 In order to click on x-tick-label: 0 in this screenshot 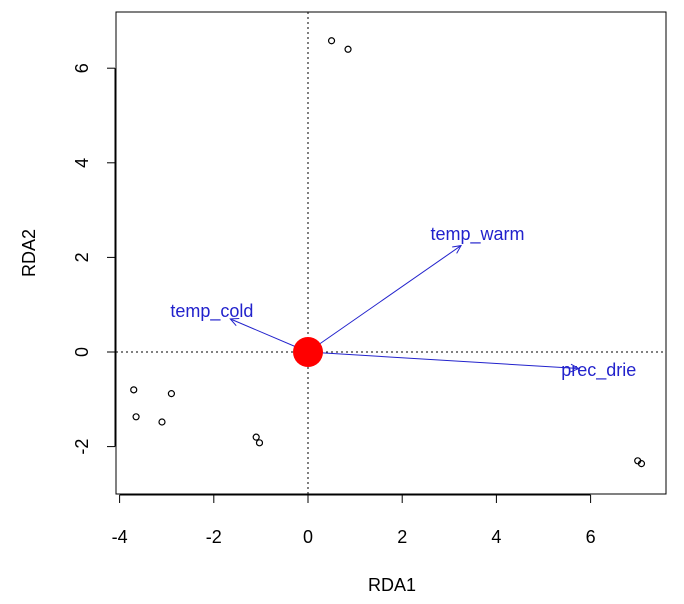, I will do `click(308, 537)`.